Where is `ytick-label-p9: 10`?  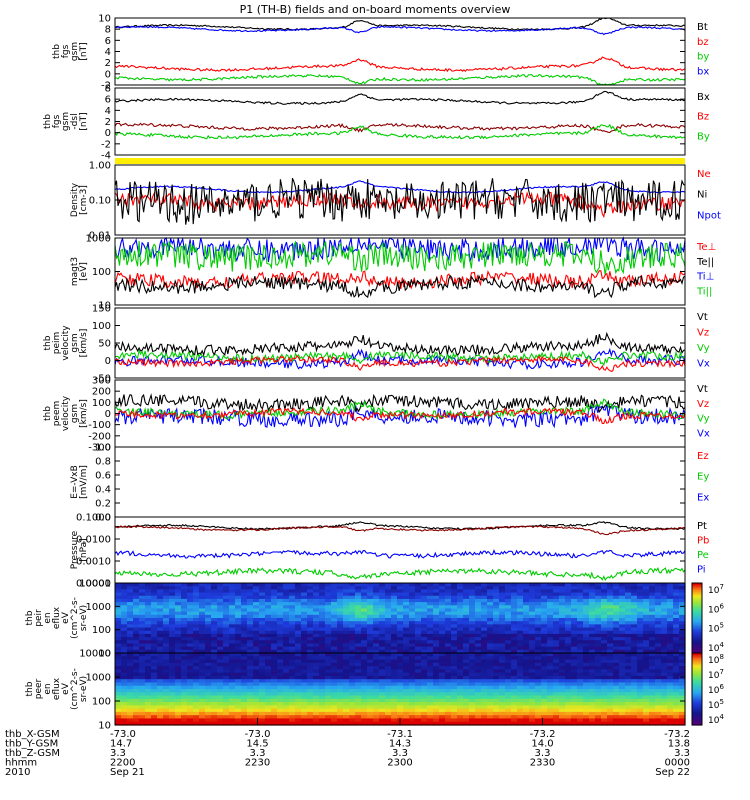 ytick-label-p9: 10 is located at coordinates (104, 726).